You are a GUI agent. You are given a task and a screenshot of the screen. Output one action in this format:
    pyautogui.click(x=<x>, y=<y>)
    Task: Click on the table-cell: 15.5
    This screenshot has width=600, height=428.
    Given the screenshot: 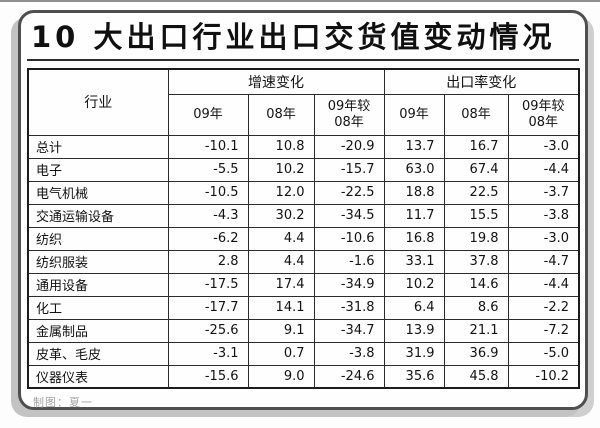 What is the action you would take?
    pyautogui.click(x=476, y=215)
    